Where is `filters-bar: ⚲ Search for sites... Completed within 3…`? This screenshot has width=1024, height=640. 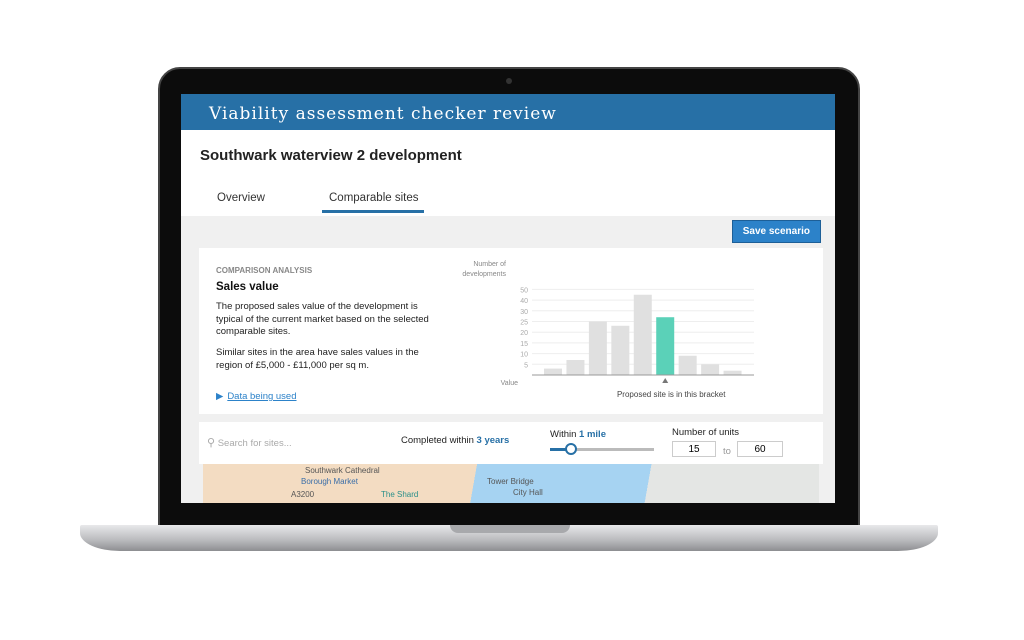 filters-bar: ⚲ Search for sites... Completed within 3… is located at coordinates (511, 443).